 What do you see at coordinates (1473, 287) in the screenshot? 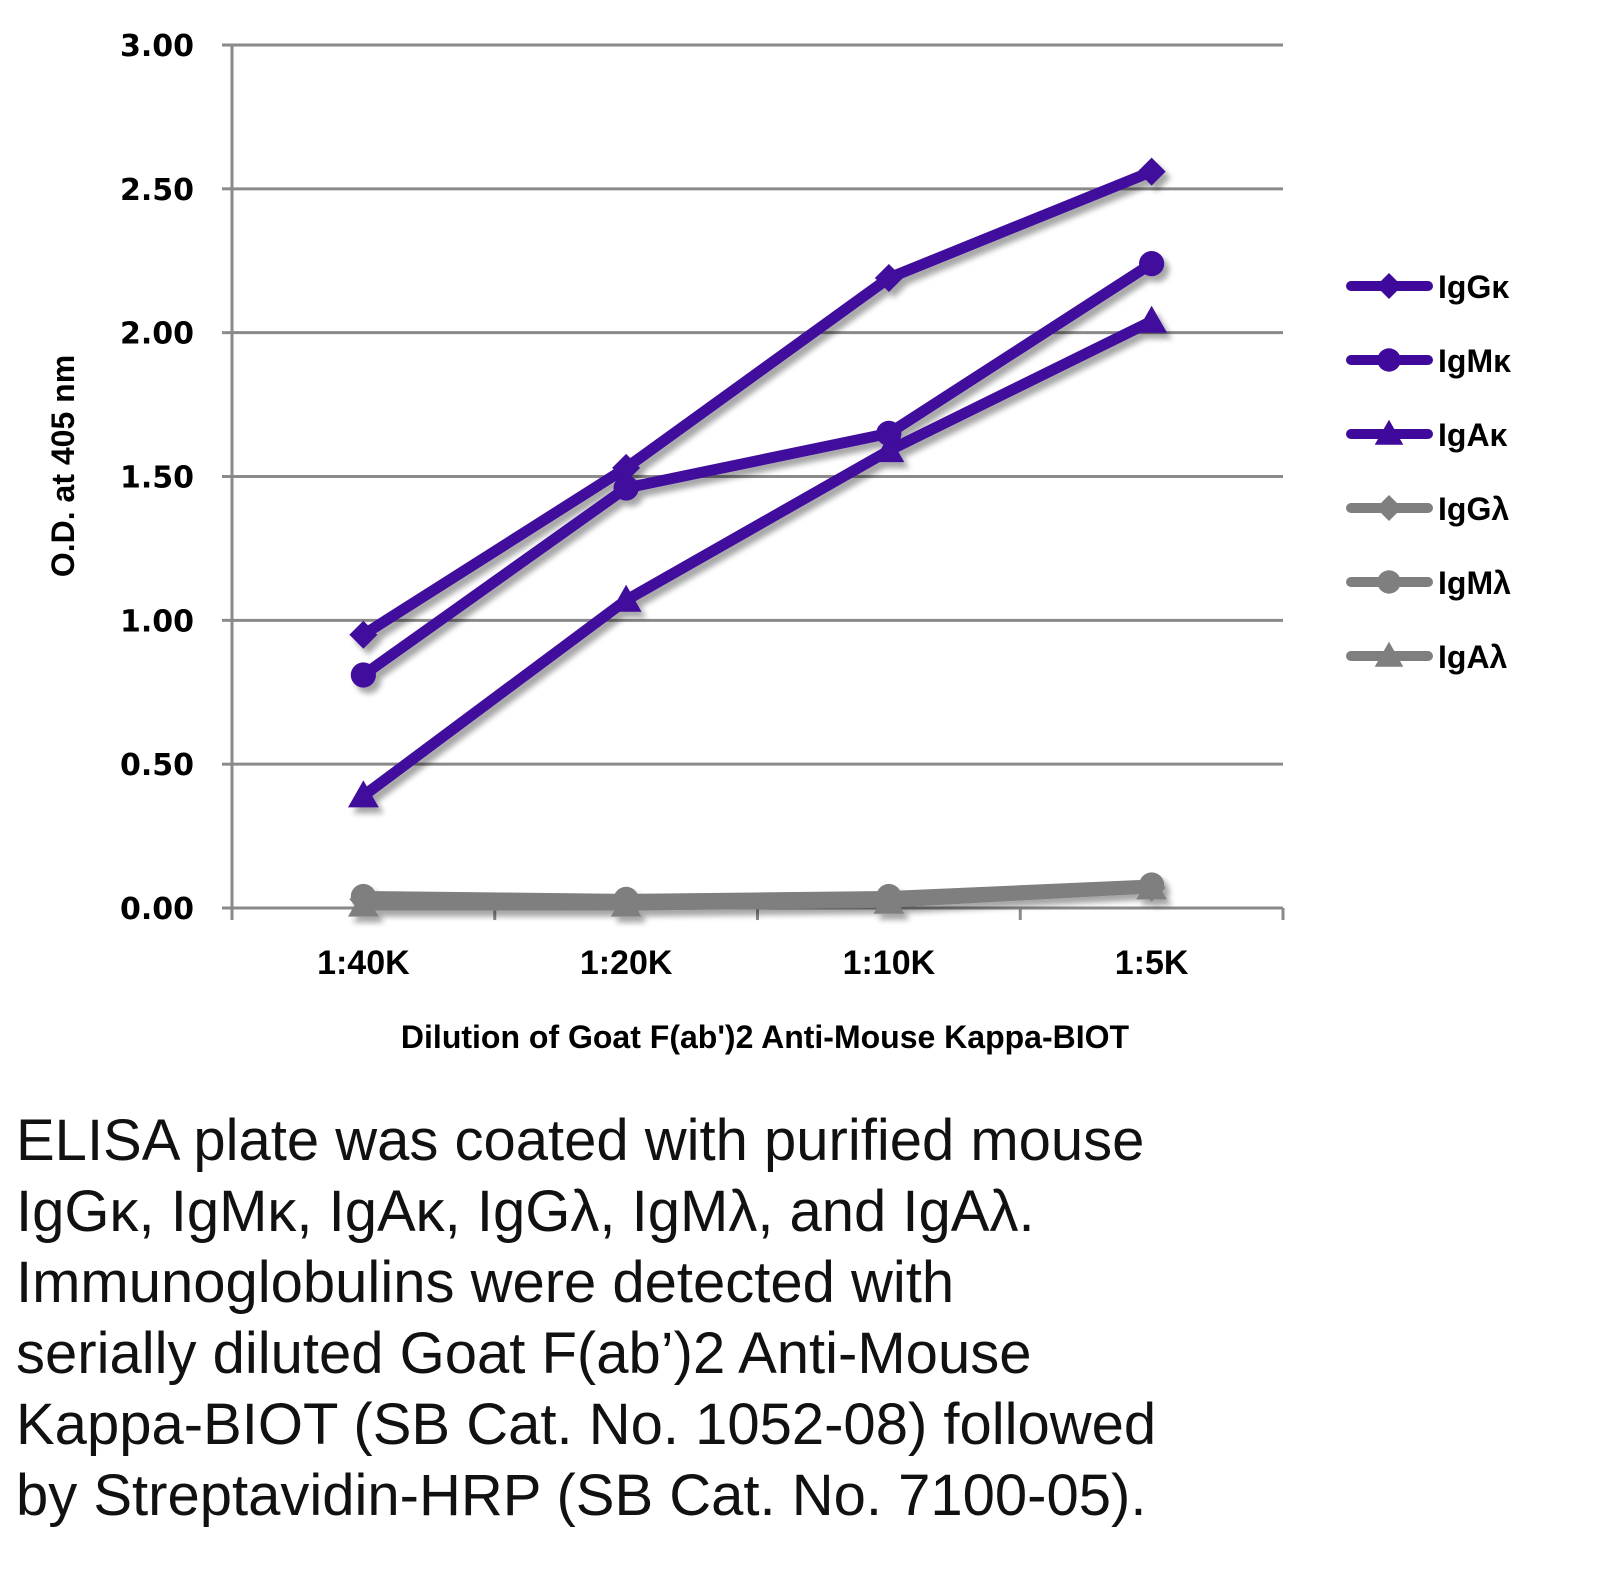
I see `legend-label: IgGκ` at bounding box center [1473, 287].